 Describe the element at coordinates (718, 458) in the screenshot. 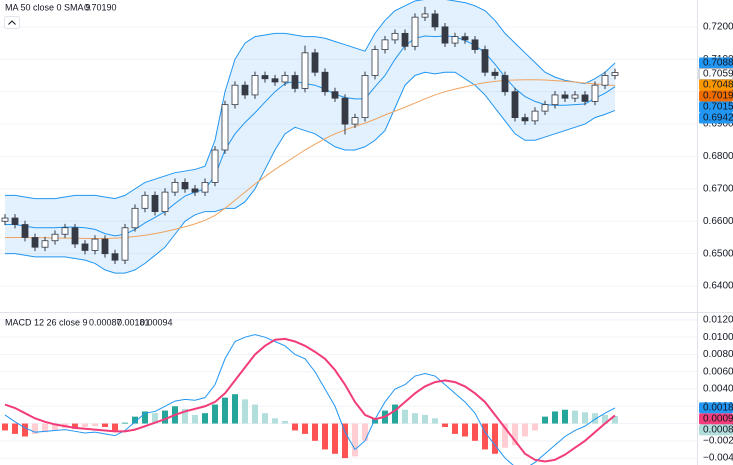

I see `y-tick-label: −0.00400` at that location.